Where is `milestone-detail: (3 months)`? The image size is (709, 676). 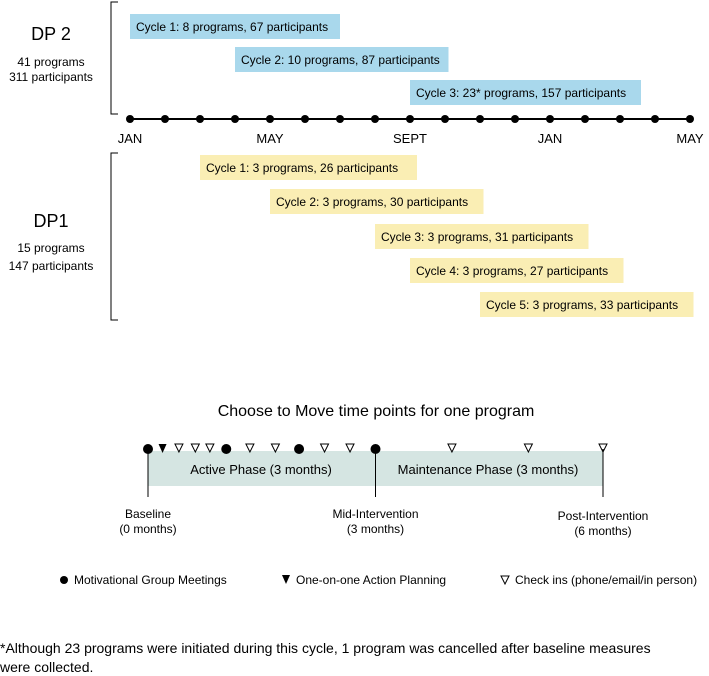
milestone-detail: (3 months) is located at coordinates (375, 529).